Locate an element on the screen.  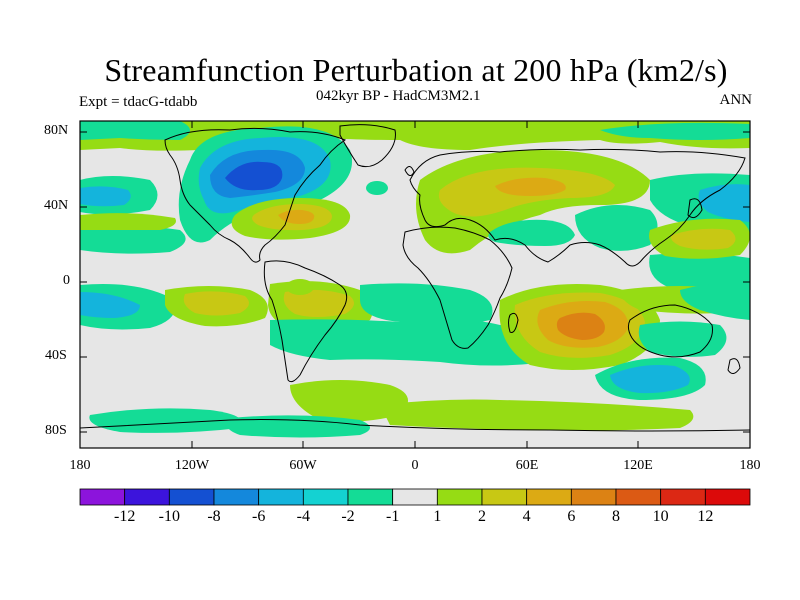
asia-teal is located at coordinates (616, 228).